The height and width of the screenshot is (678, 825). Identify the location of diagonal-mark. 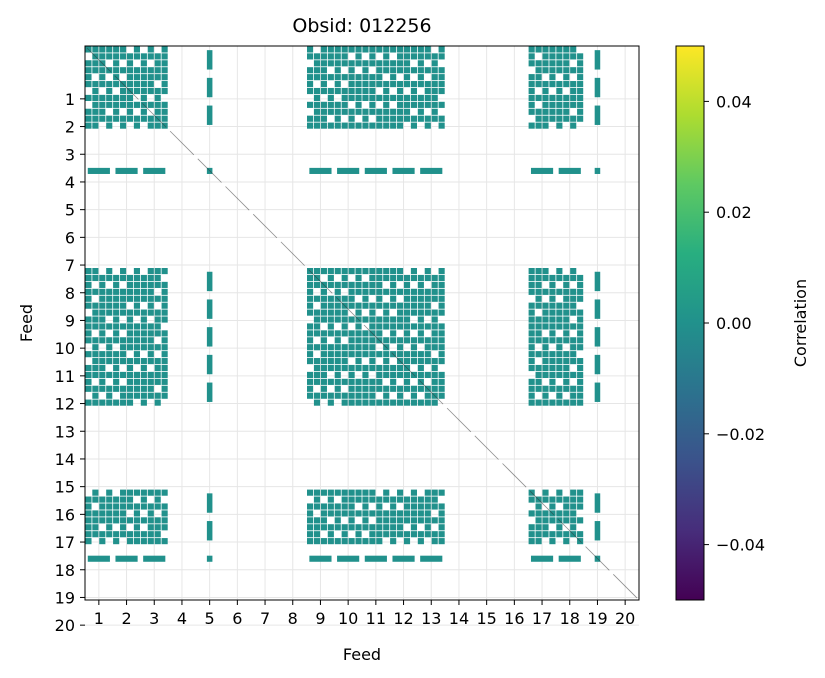
(431, 392).